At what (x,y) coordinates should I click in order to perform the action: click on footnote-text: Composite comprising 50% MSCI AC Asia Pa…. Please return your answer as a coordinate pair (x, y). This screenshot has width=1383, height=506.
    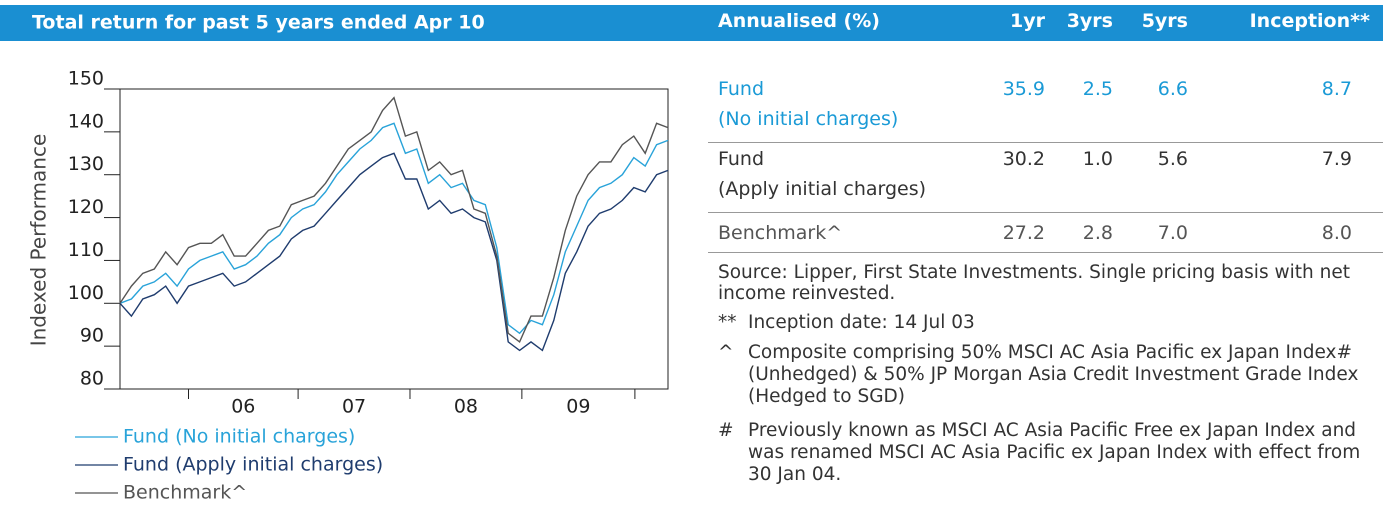
    Looking at the image, I should click on (1053, 374).